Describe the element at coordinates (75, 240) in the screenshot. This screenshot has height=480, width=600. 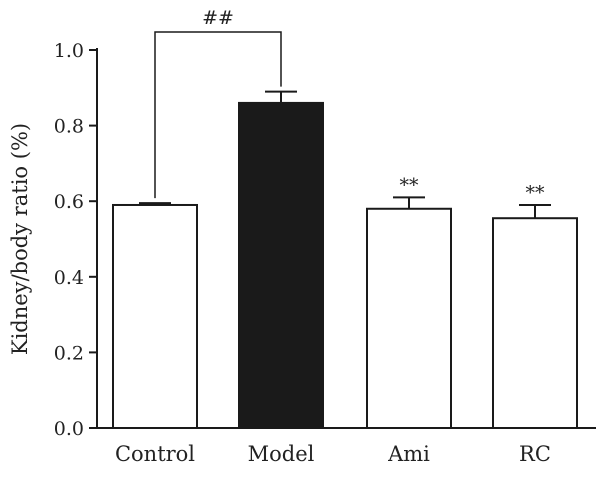
I see `y-ticks: 0.0 0.2 0.4 0.6 0.8 1.0` at that location.